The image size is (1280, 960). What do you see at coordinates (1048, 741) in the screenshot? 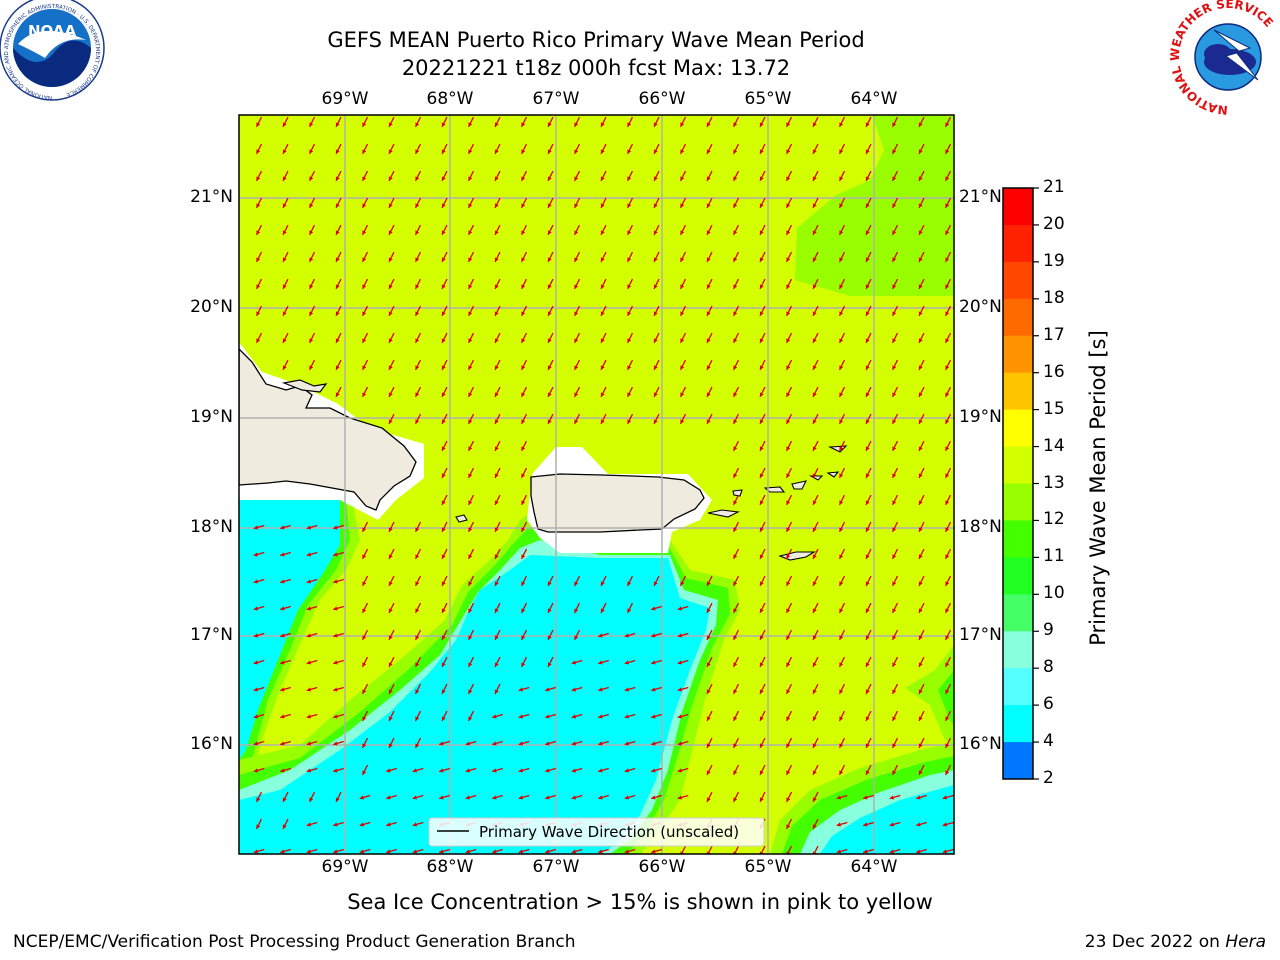
I see `colorbar-tick-label: 4` at bounding box center [1048, 741].